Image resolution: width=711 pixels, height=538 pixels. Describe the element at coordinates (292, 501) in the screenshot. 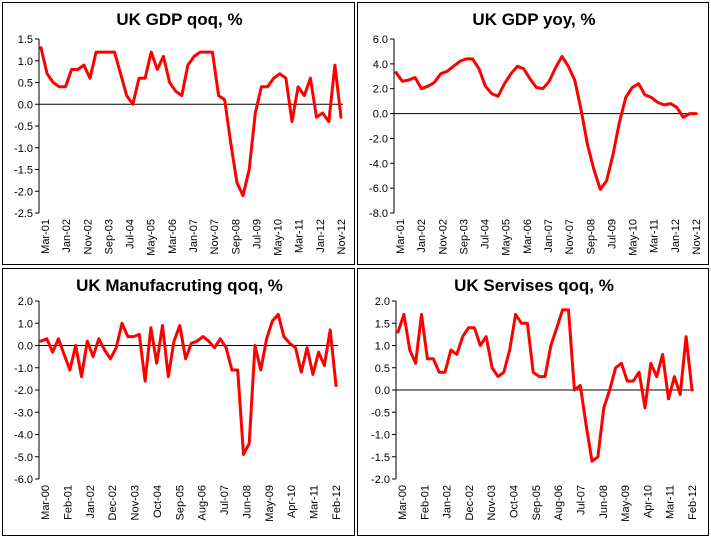

I see `x-tick-label: Apr-10` at that location.